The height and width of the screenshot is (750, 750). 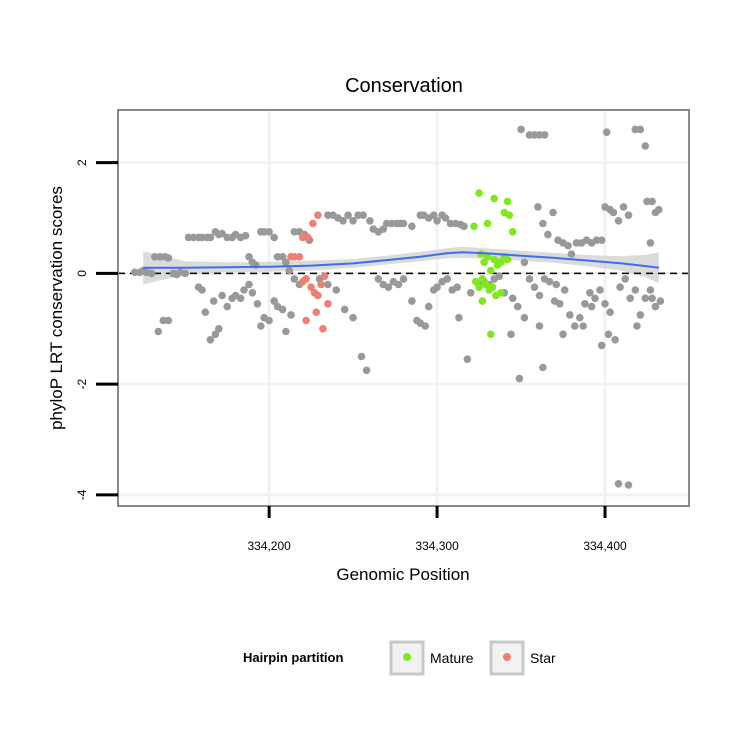 I want to click on legend: Hairpin partition Mature Star, so click(x=399, y=658).